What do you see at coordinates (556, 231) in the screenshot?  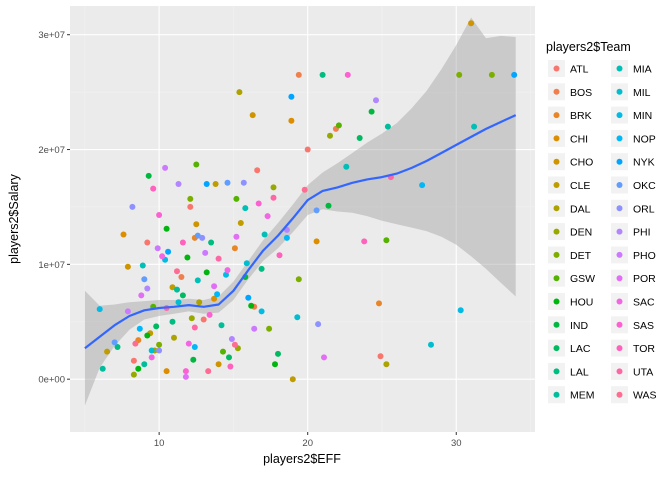 I see `legend-swatch-den` at bounding box center [556, 231].